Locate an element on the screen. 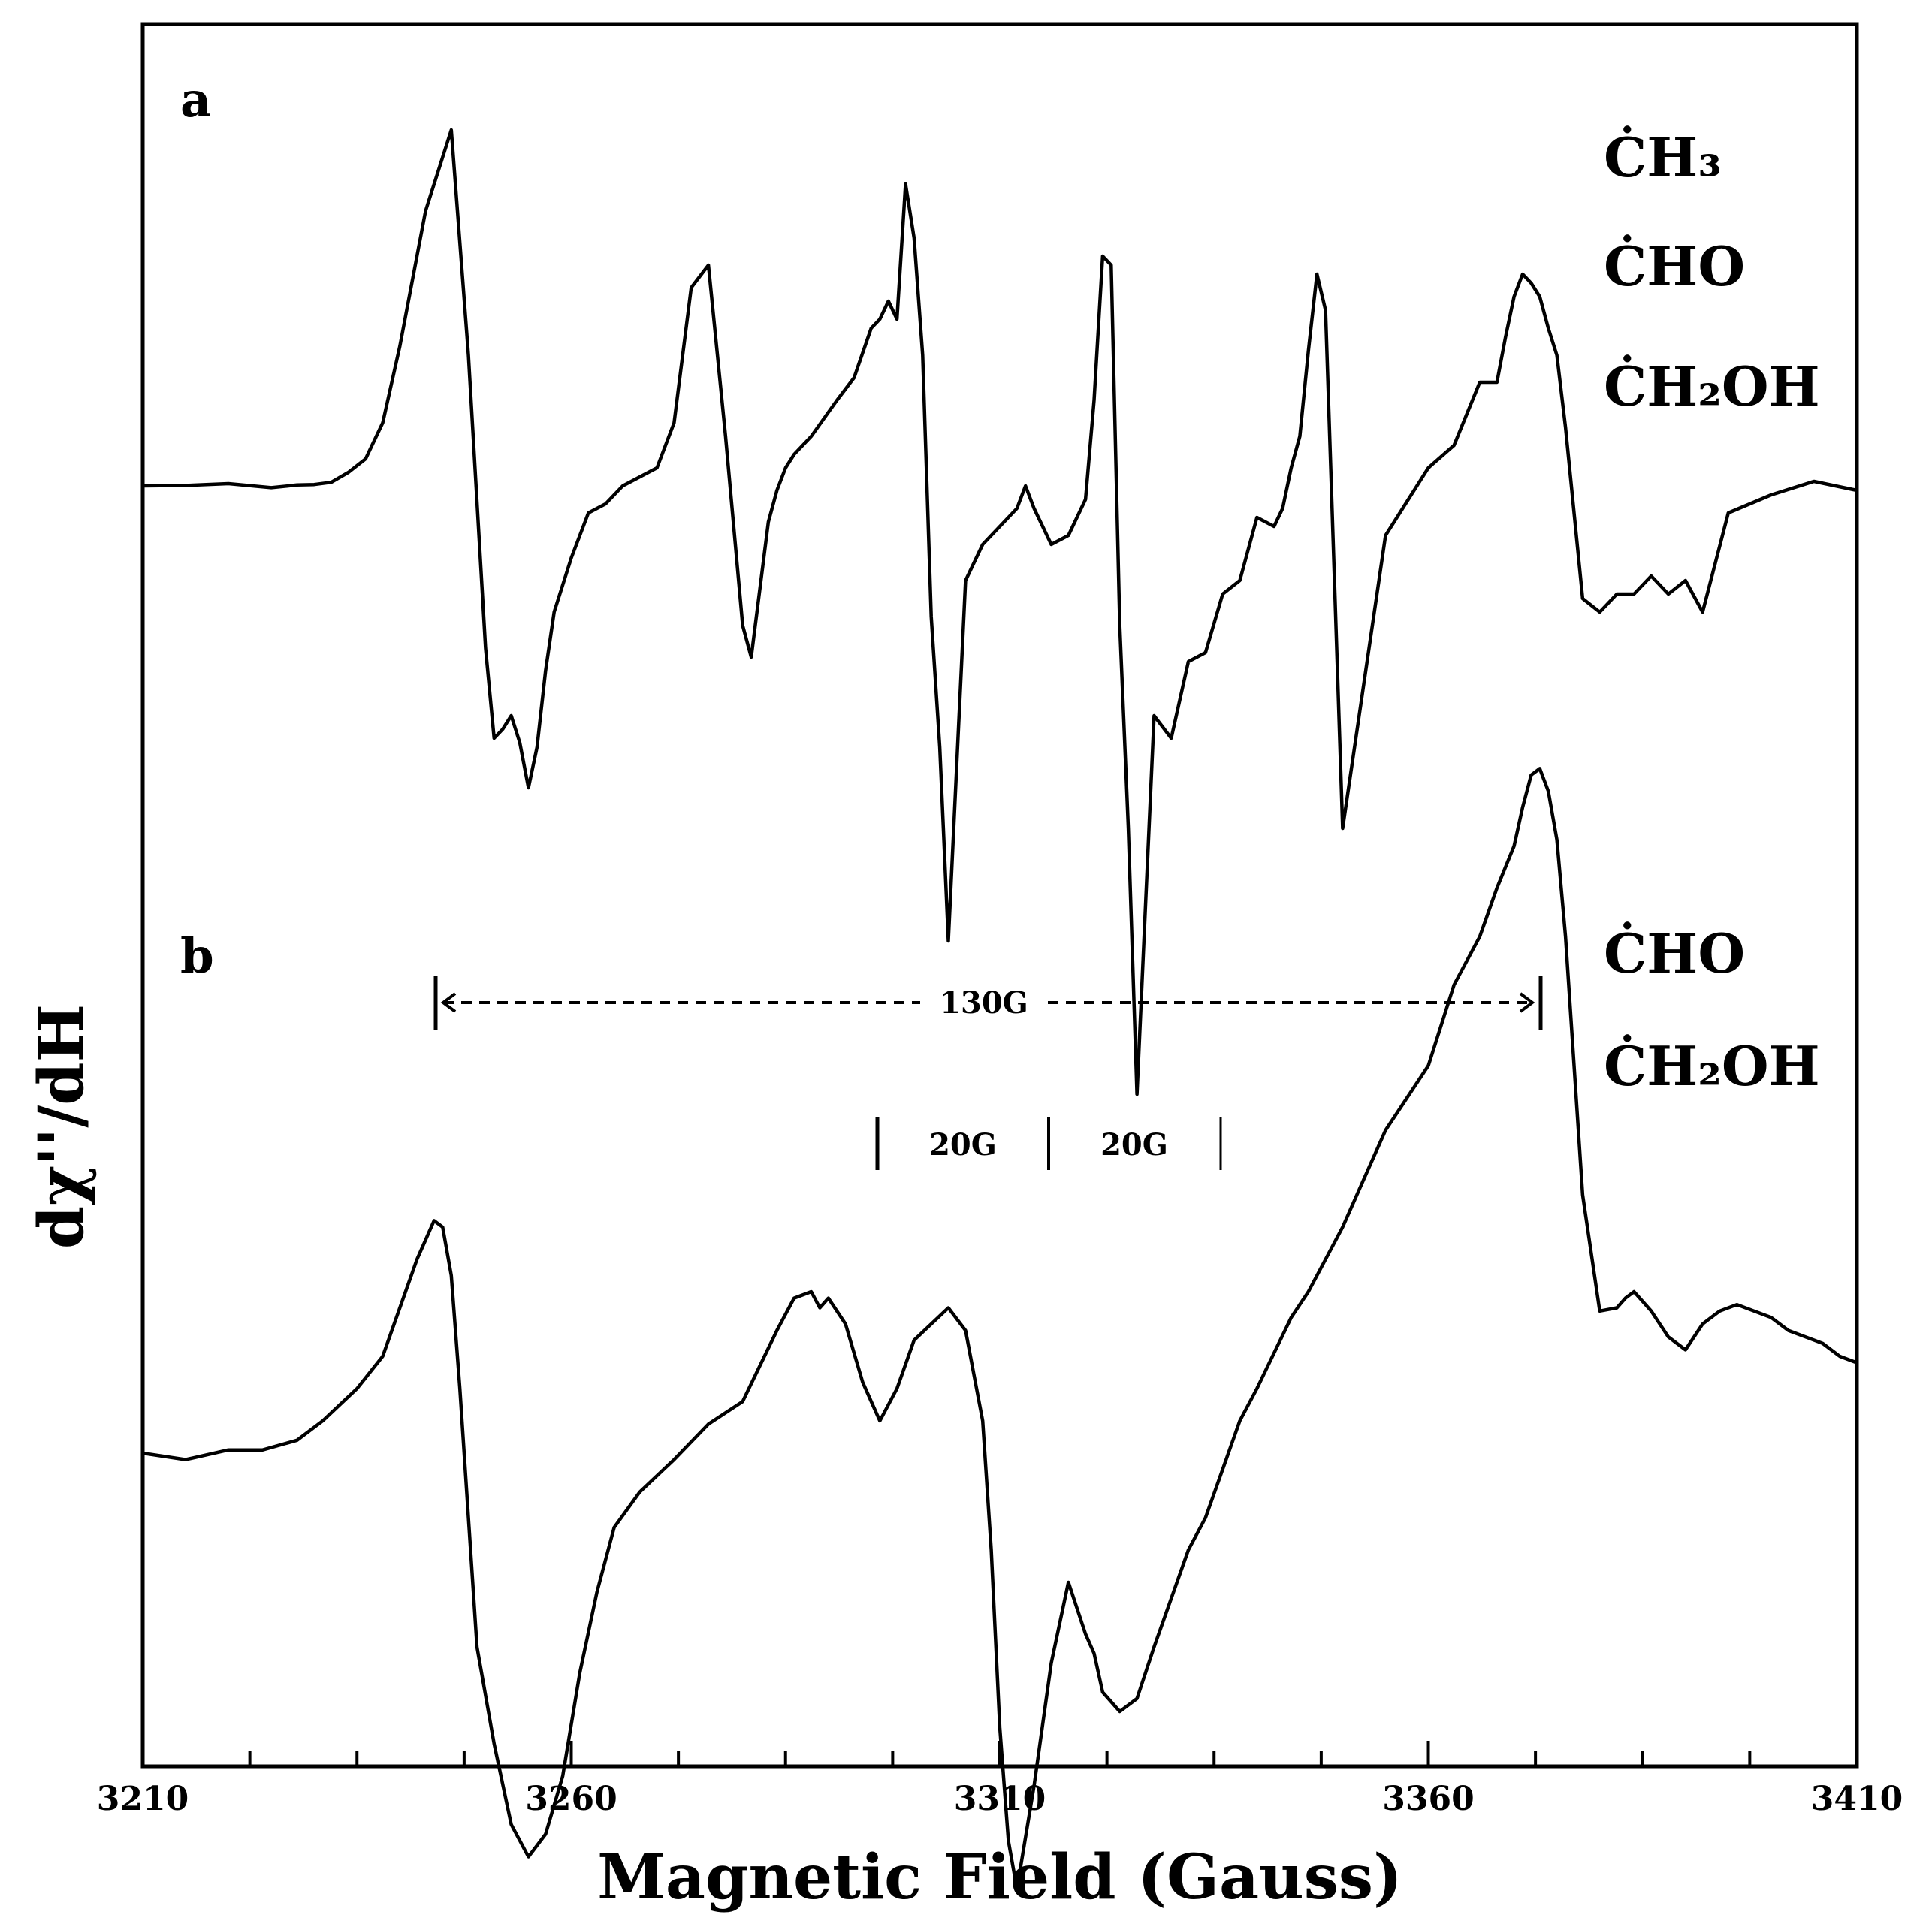  panel-a-label: a is located at coordinates (195, 100).